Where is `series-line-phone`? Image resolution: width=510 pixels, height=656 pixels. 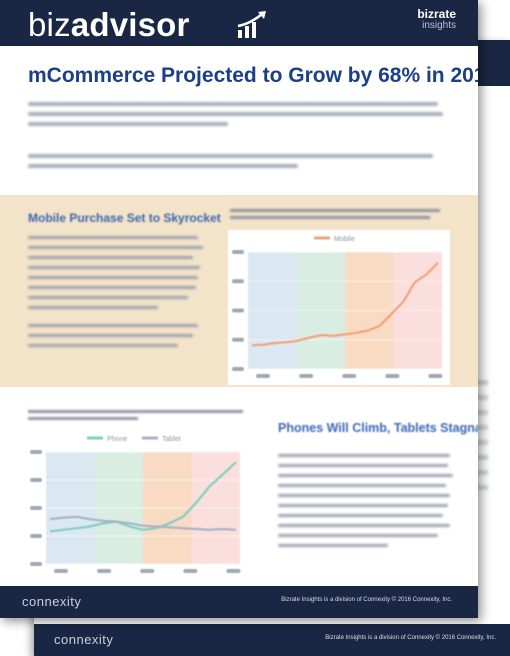
series-line-phone is located at coordinates (143, 497).